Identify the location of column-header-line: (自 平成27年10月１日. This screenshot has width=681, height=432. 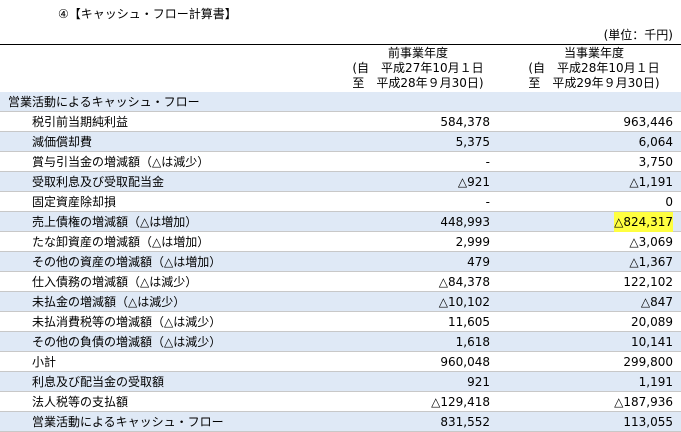
(418, 68).